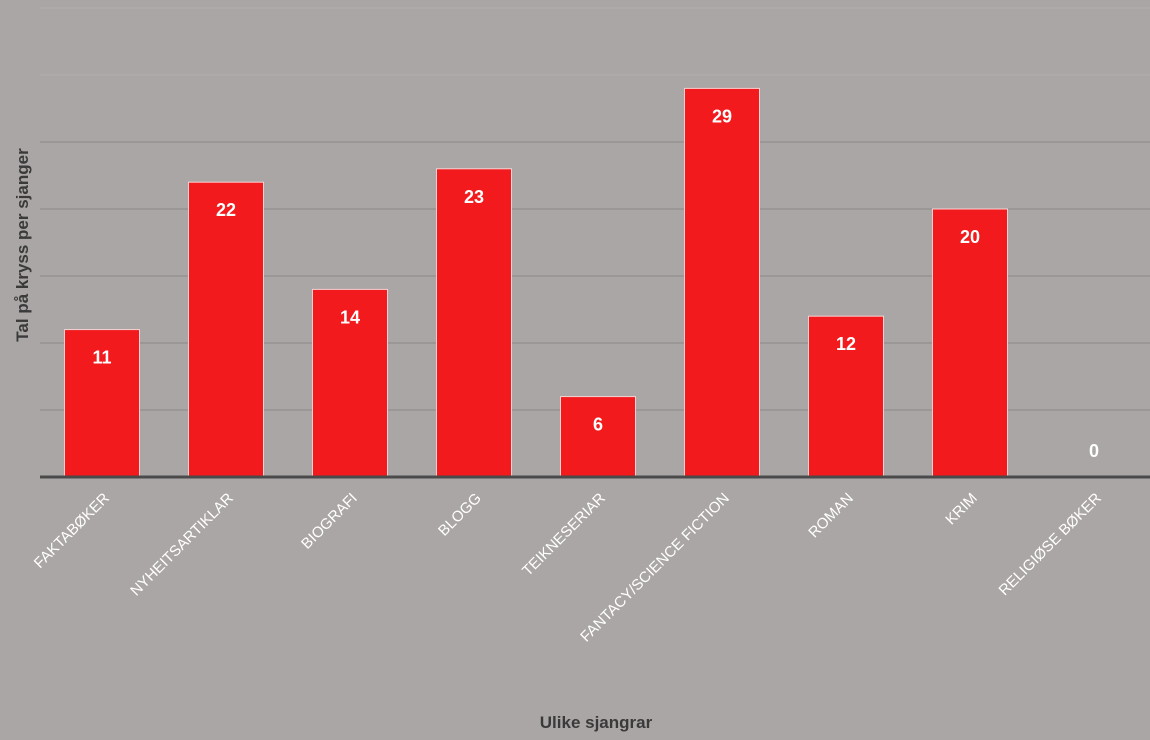 This screenshot has height=740, width=1150. I want to click on bar-value-label: 12, so click(846, 344).